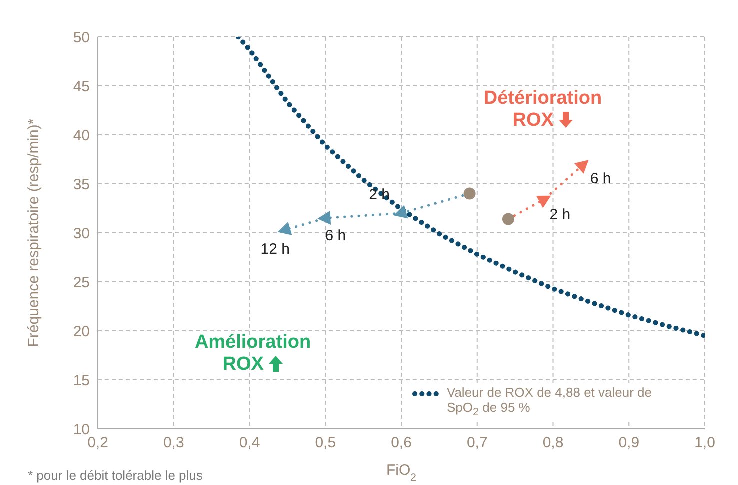 The width and height of the screenshot is (738, 485). What do you see at coordinates (81, 381) in the screenshot?
I see `y-tick-label: 15` at bounding box center [81, 381].